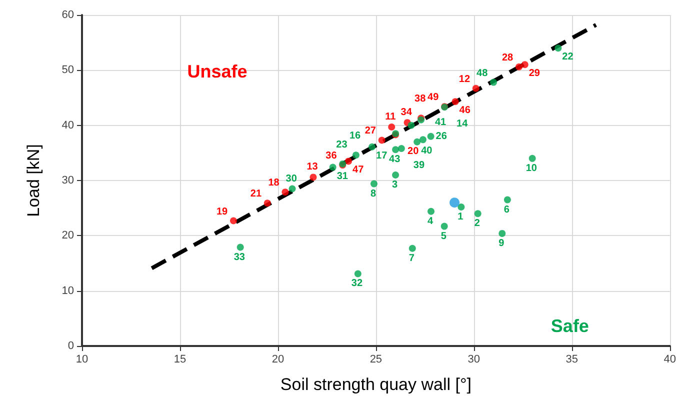  Describe the element at coordinates (342, 144) in the screenshot. I see `annotation: 23` at that location.